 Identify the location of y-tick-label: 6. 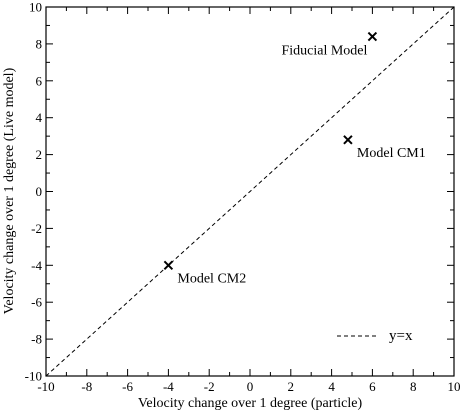
(39, 80).